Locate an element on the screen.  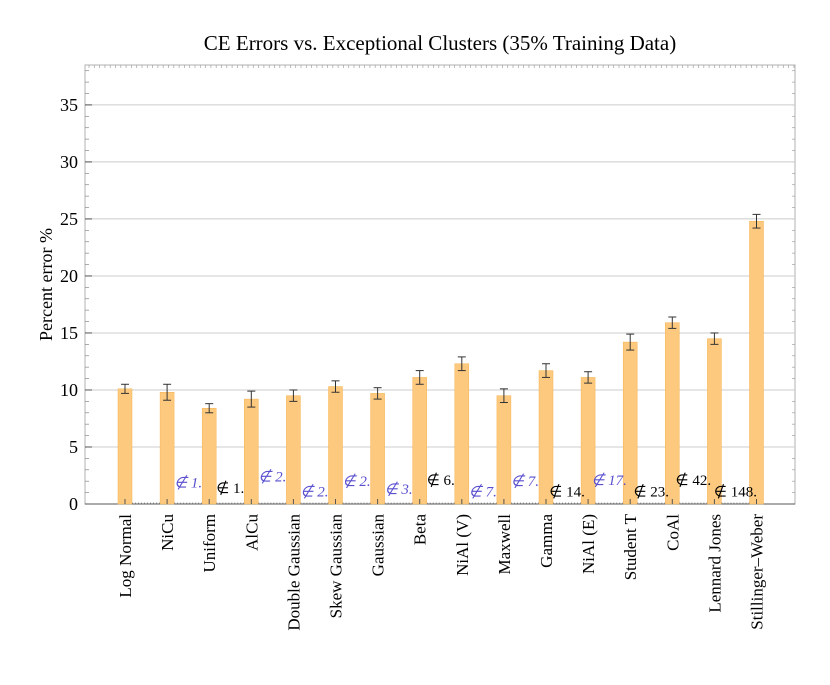
x-tick-label: NiAl (E) is located at coordinates (588, 544).